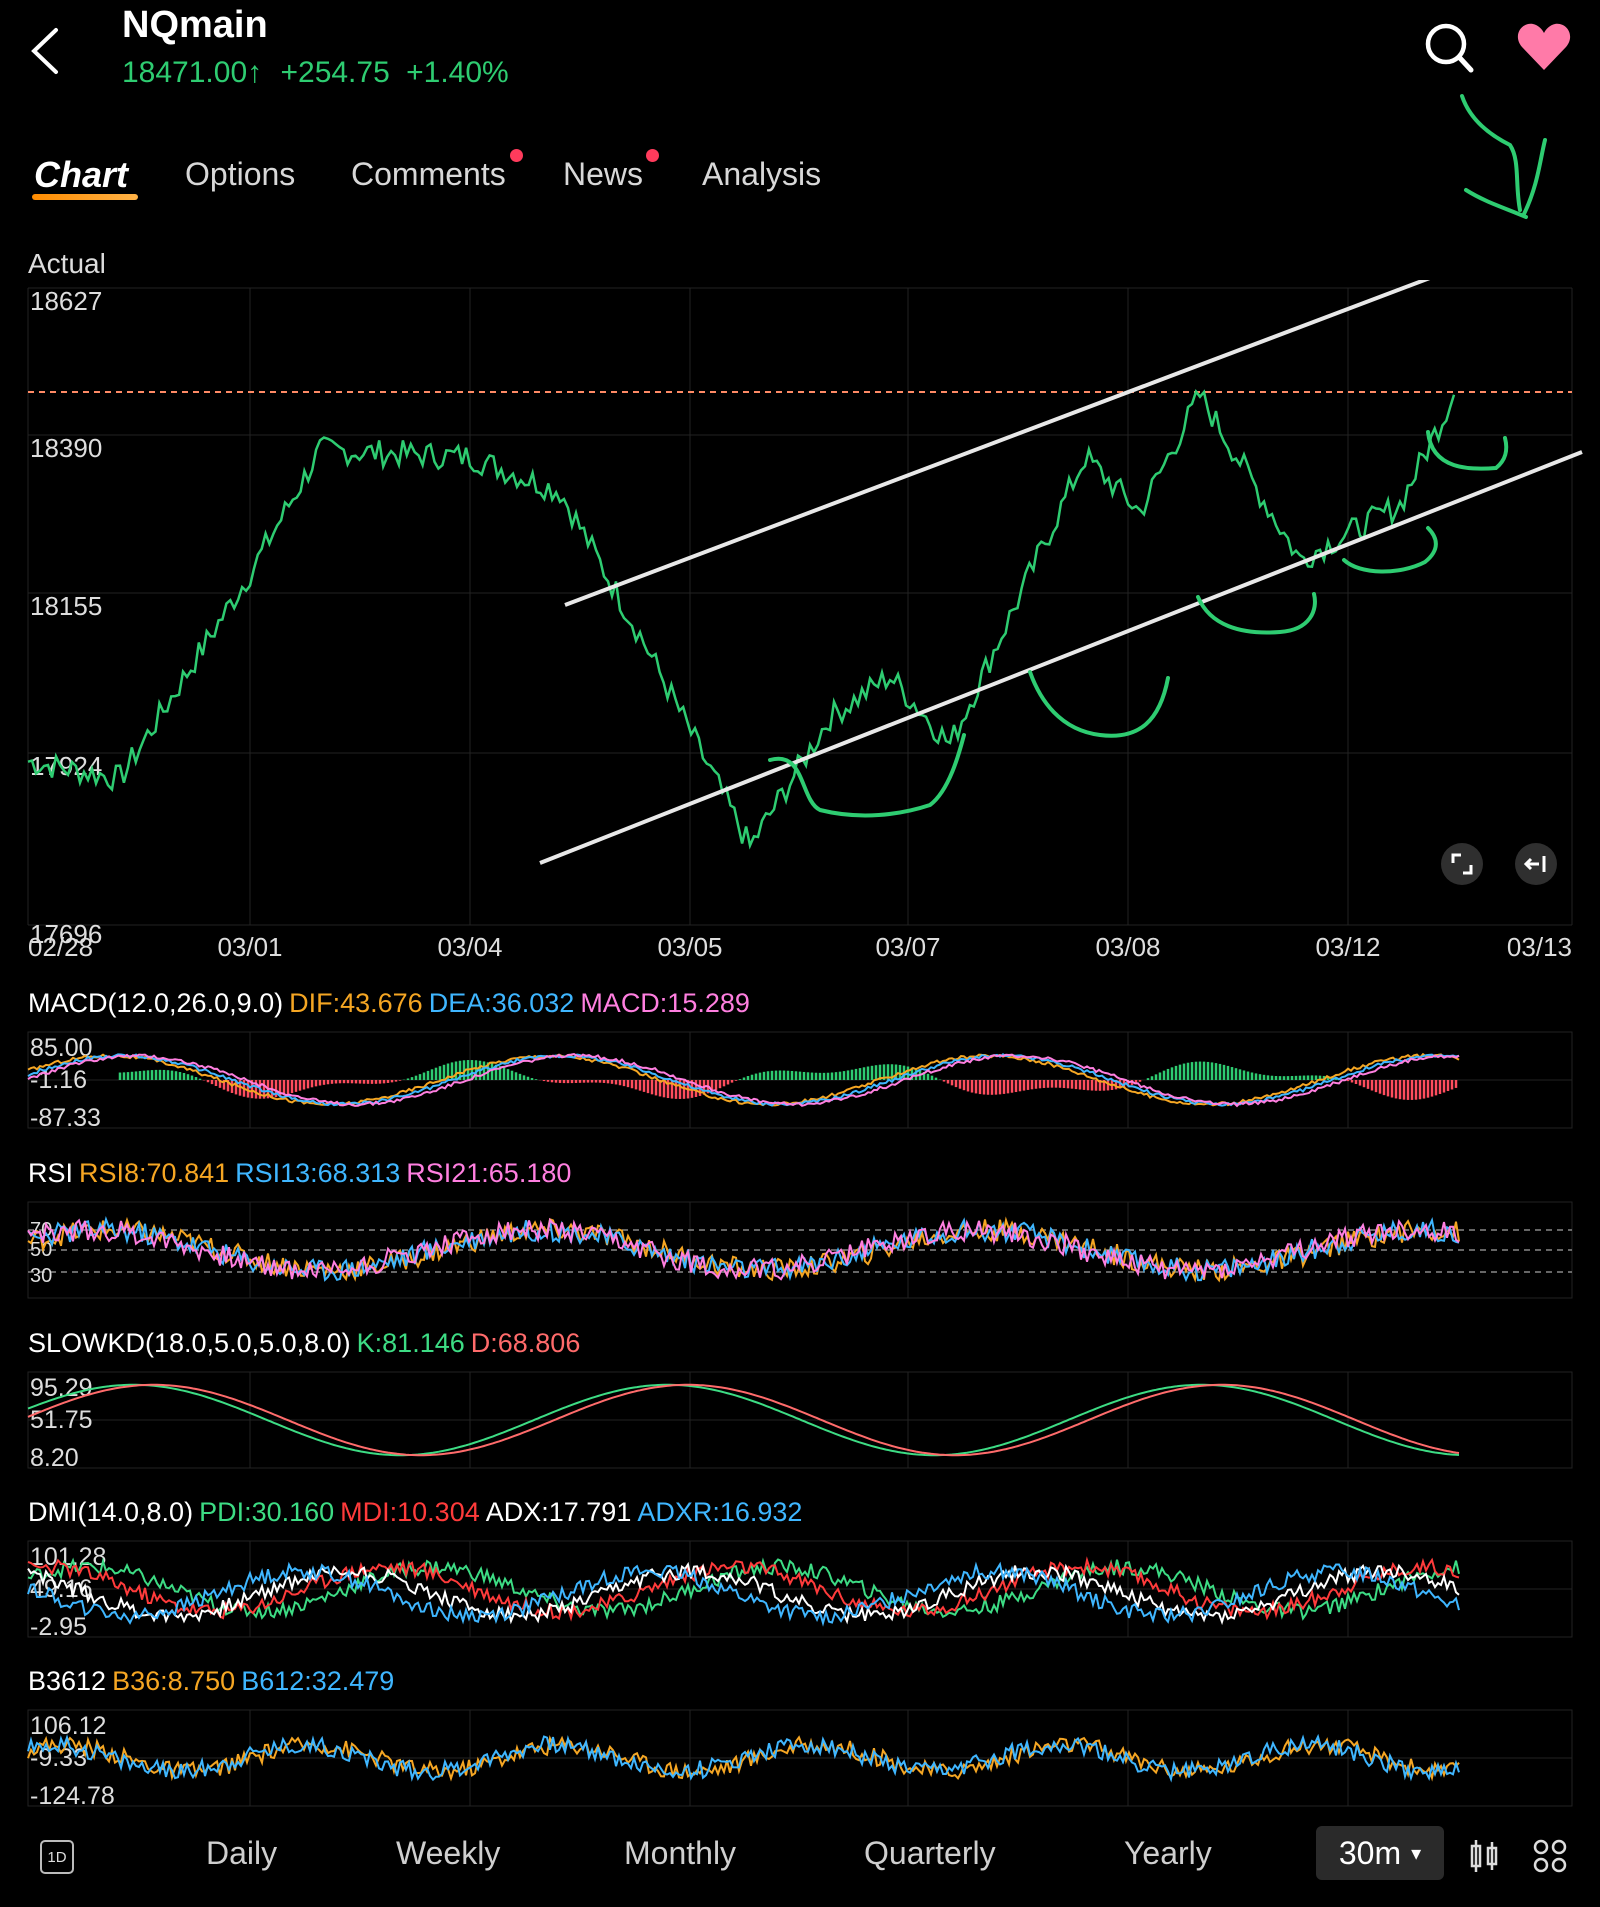 The image size is (1600, 1907). What do you see at coordinates (680, 1853) in the screenshot?
I see `period-monthly: Monthly` at bounding box center [680, 1853].